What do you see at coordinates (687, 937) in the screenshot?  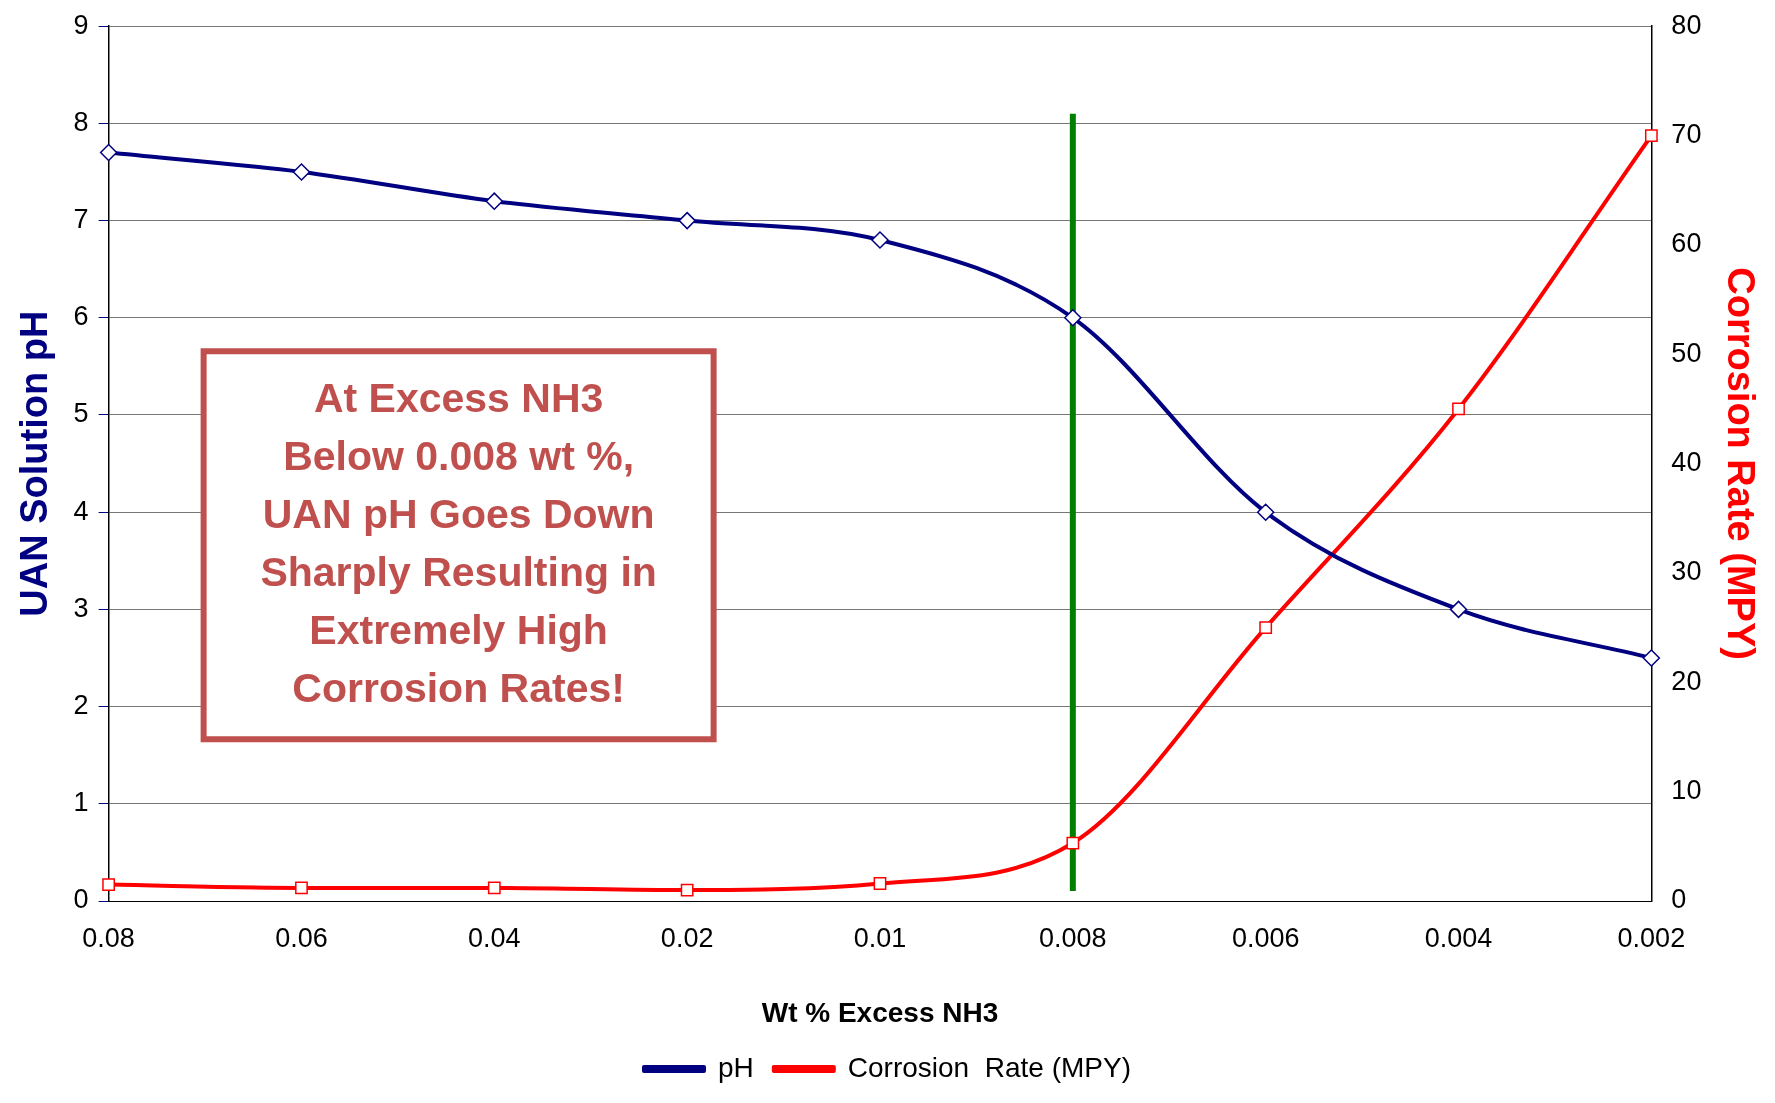 I see `x-tick-label: 0.02` at bounding box center [687, 937].